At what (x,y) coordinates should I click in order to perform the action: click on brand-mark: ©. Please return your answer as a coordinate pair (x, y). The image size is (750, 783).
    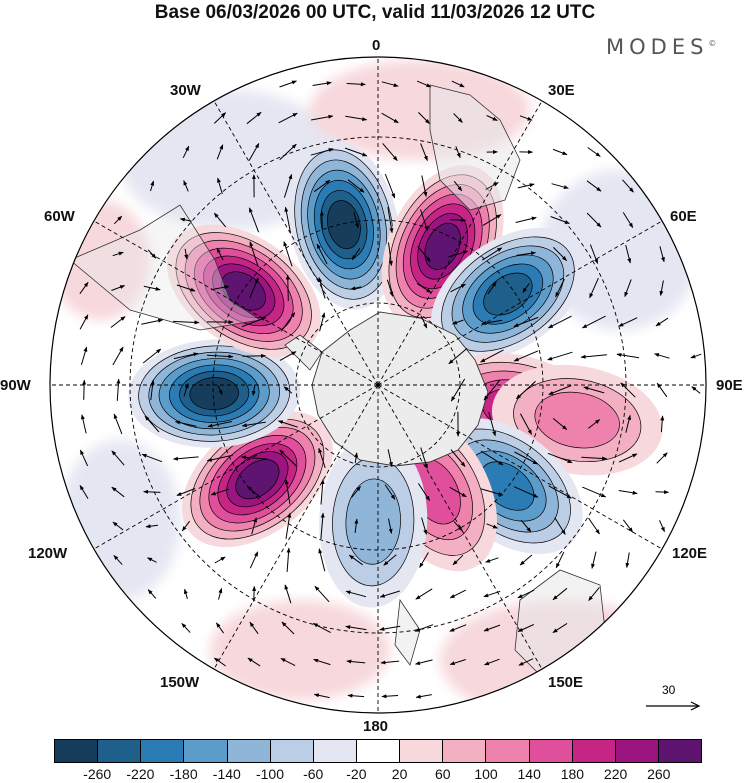
    Looking at the image, I should click on (712, 43).